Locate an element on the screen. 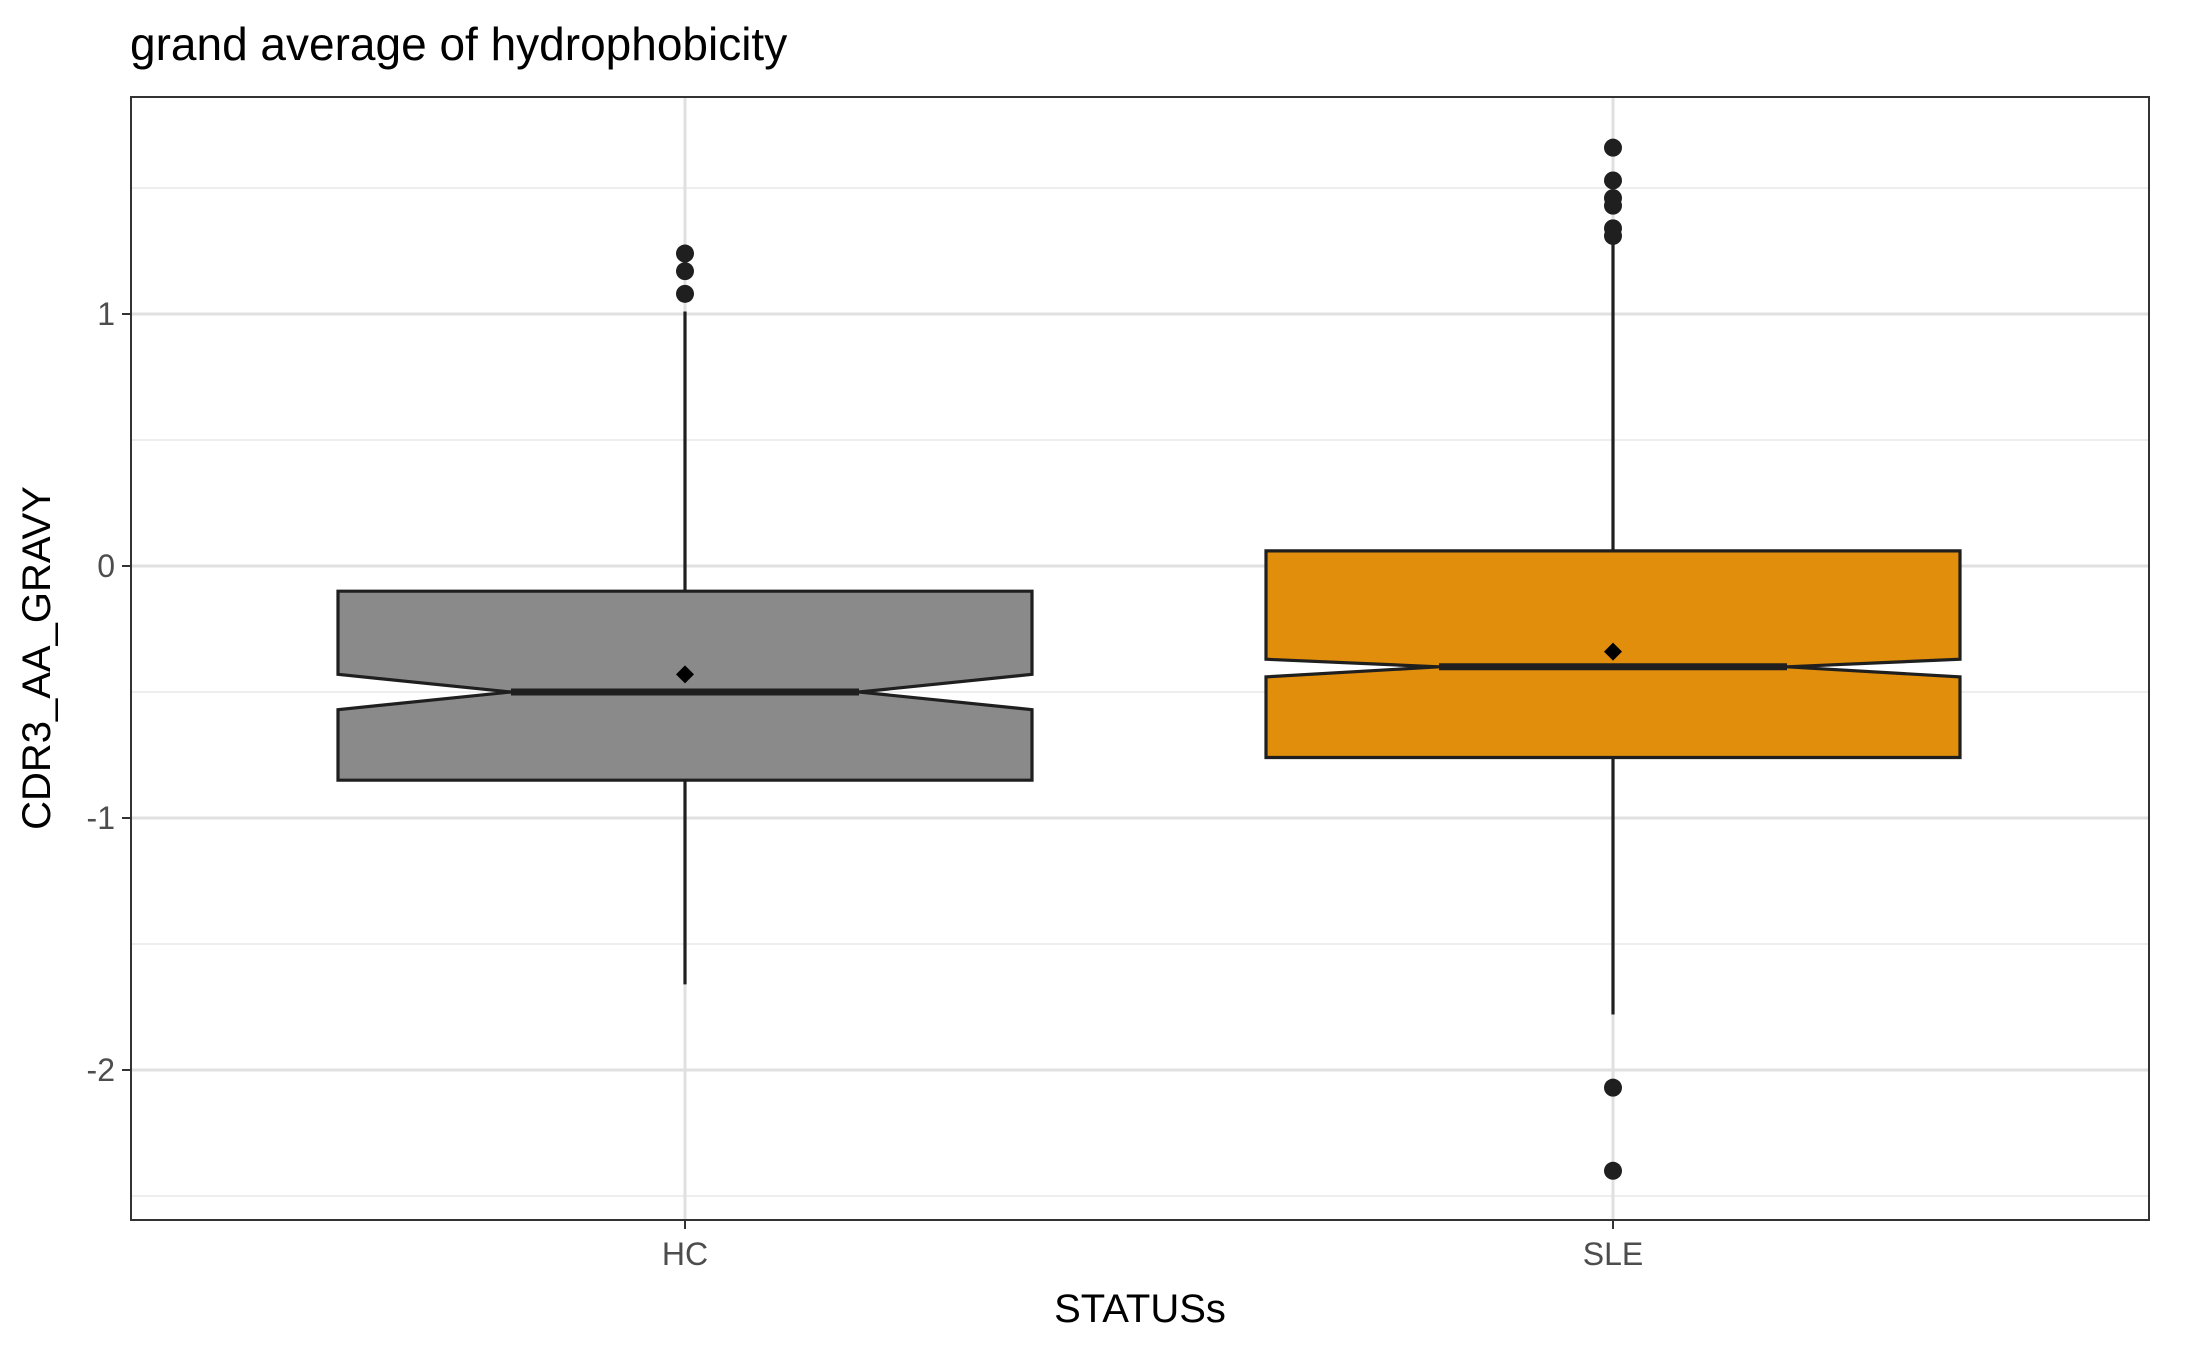 The height and width of the screenshot is (1351, 2187). x-axis-title: STATUSs is located at coordinates (1140, 1309).